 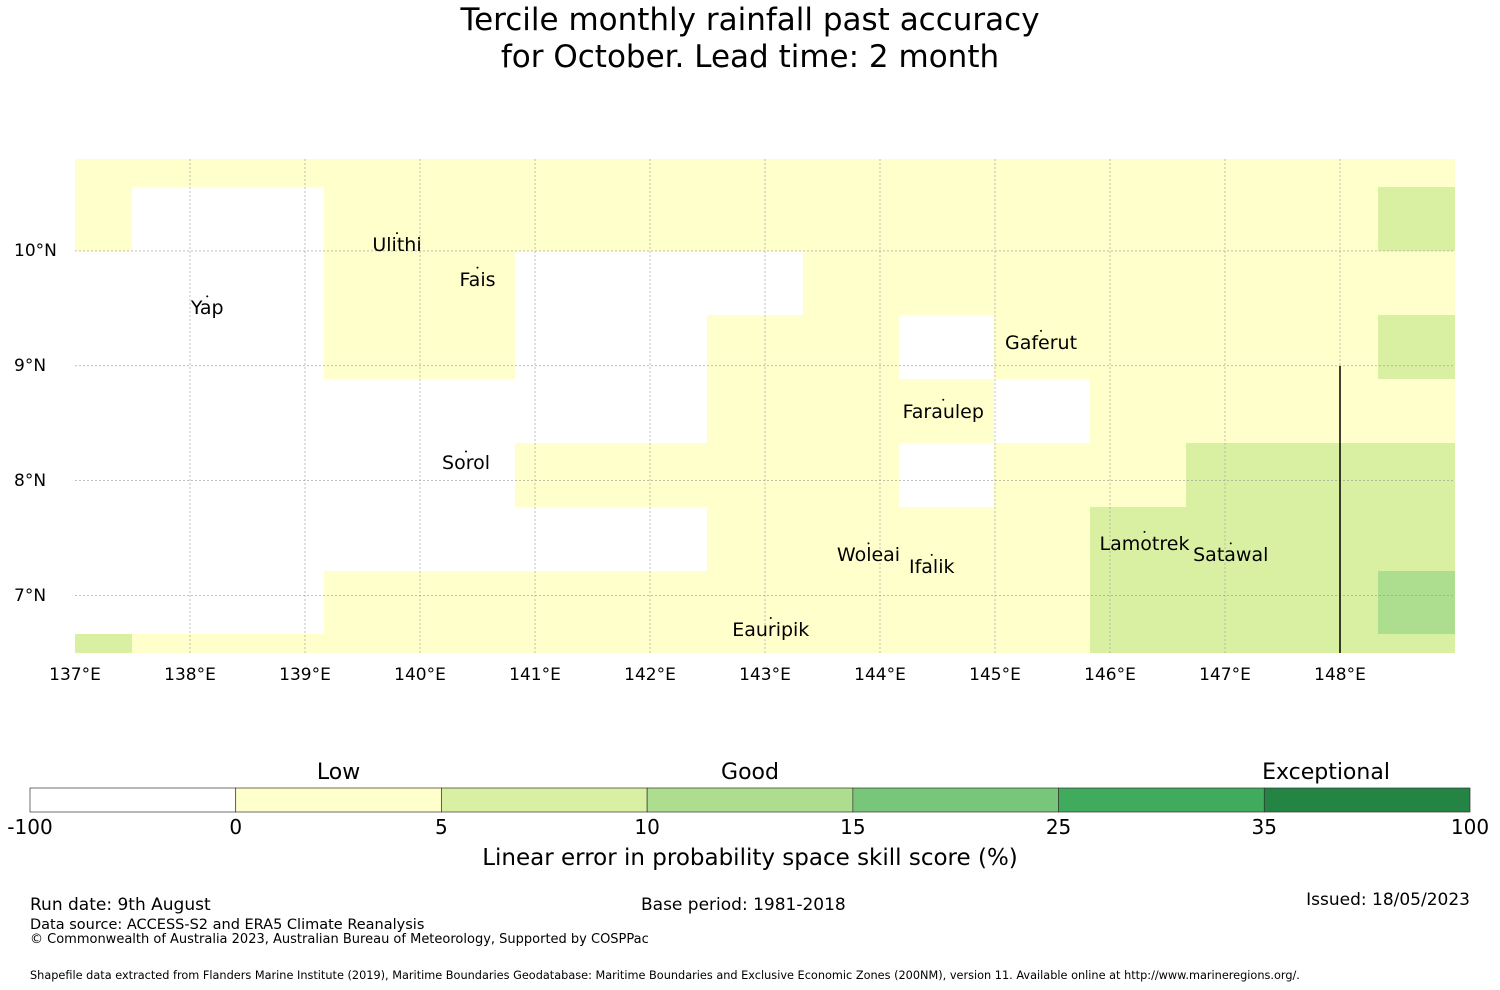 I want to click on colorbar-tick-label: 25, so click(x=1058, y=827).